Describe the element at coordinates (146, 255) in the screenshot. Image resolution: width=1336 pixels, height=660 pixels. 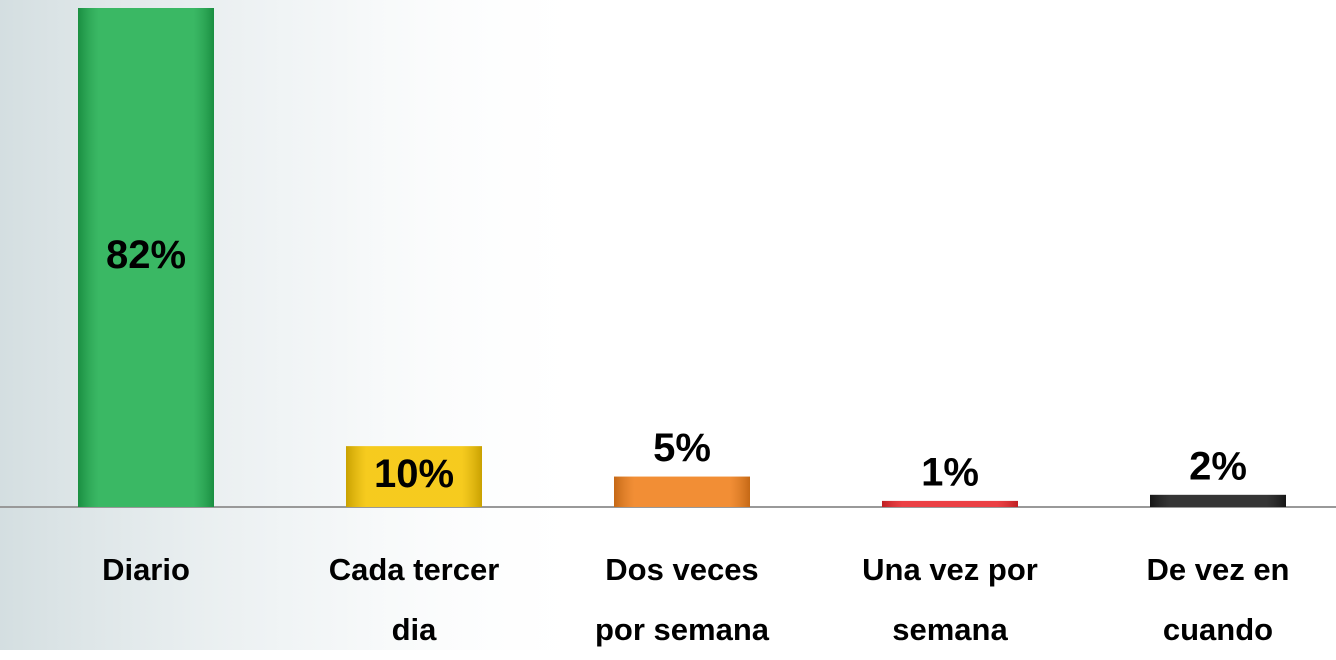
I see `value-label: 82%` at that location.